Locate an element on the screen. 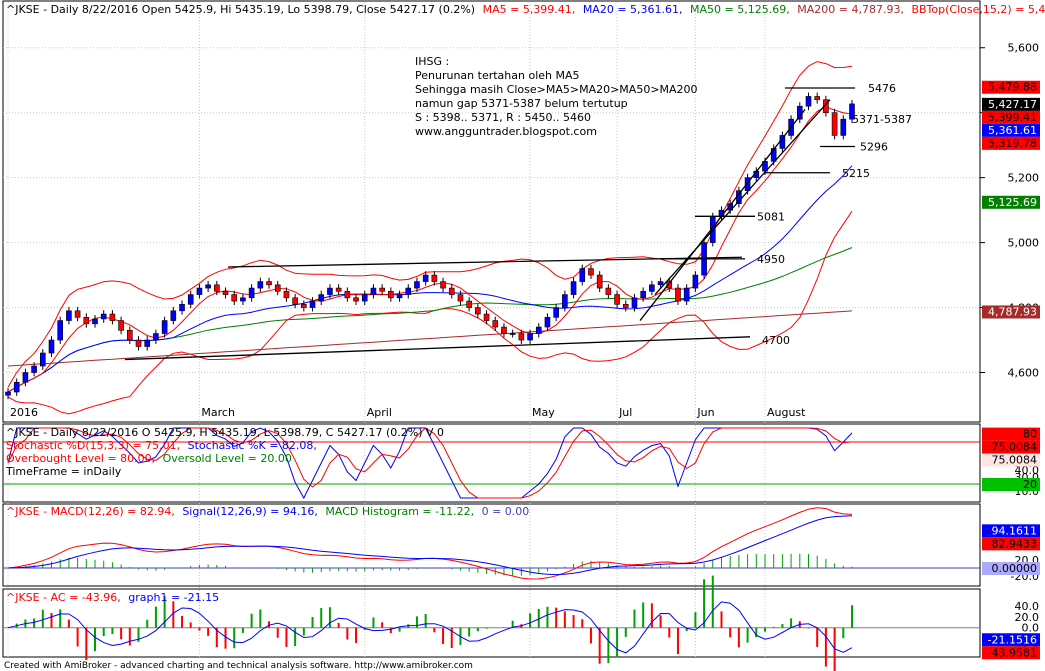  ac-tick-1: 20.0 is located at coordinates (1027, 617).